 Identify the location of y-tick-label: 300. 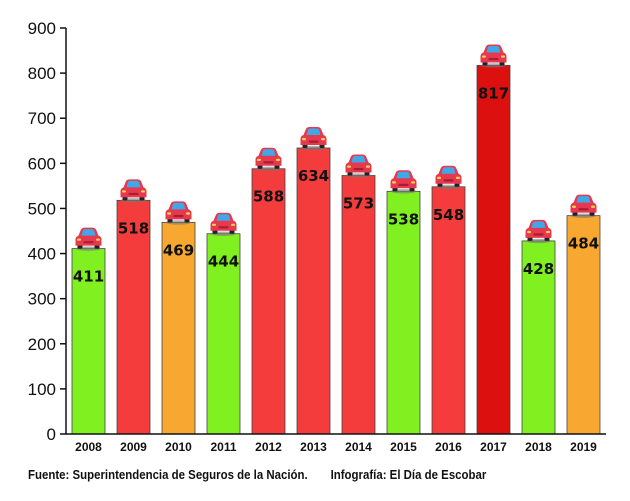
(42, 299).